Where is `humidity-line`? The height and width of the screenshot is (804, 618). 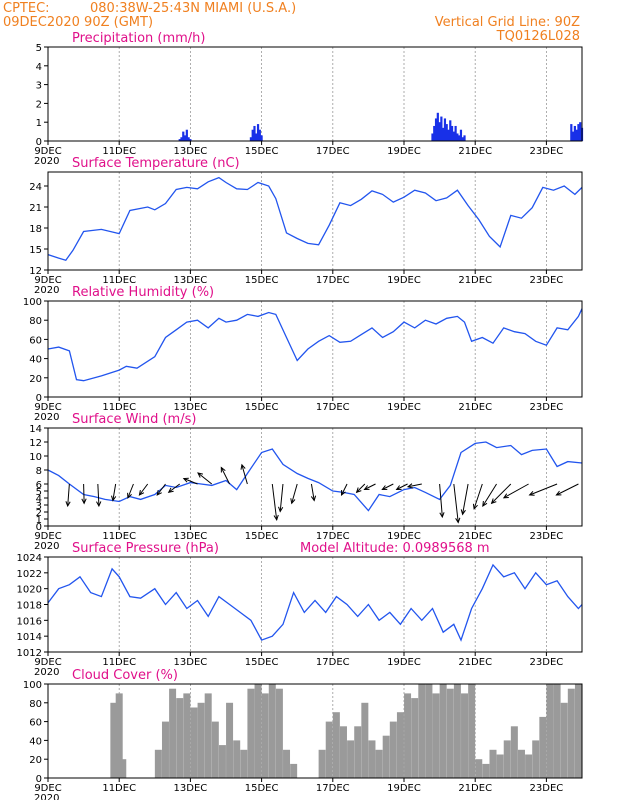
humidity-line is located at coordinates (315, 345).